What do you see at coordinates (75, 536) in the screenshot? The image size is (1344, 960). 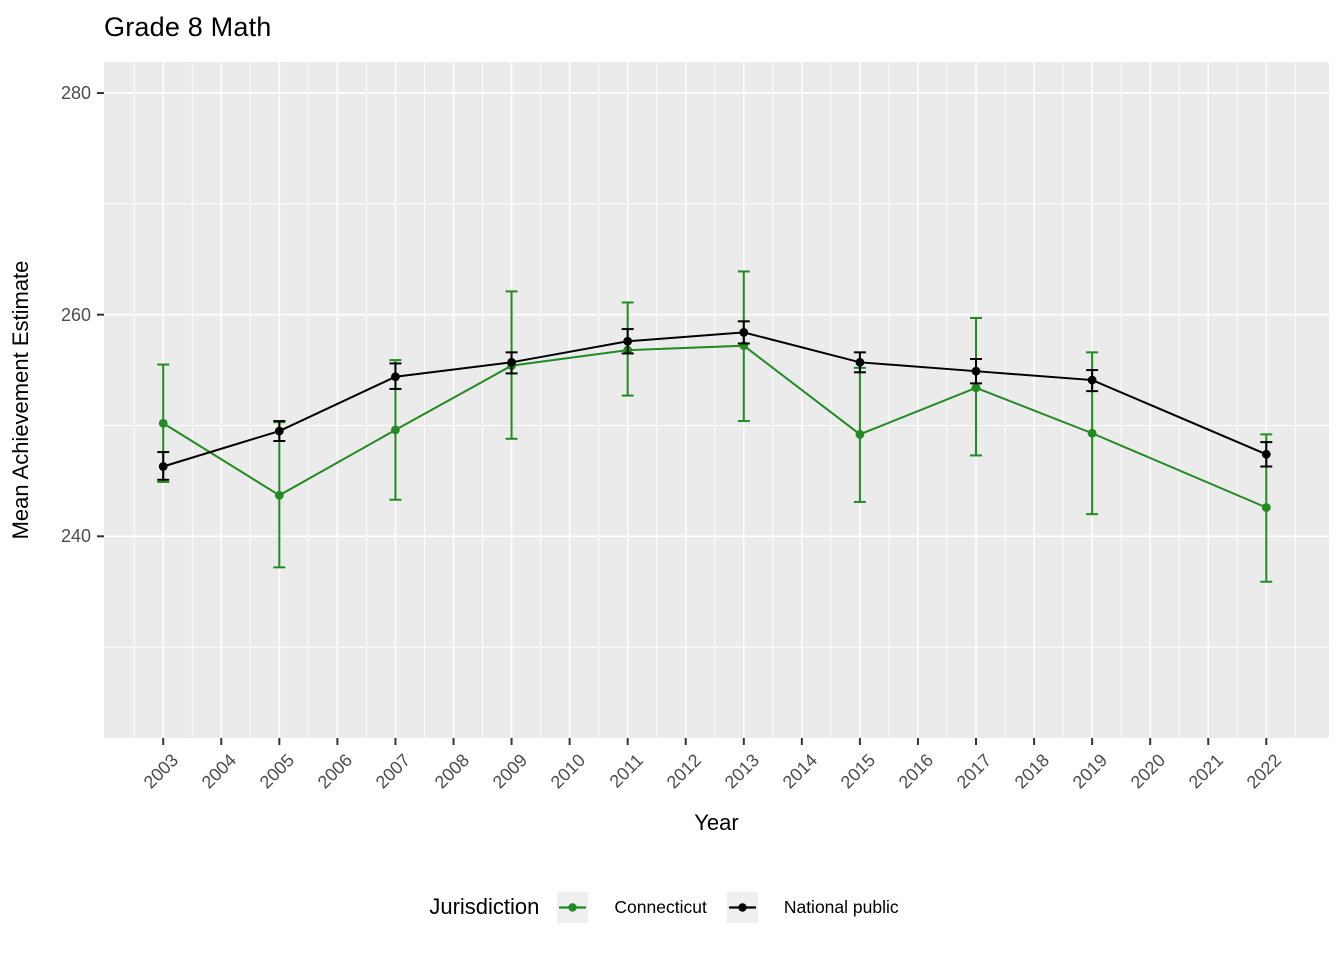 I see `y-tick-label: 240` at bounding box center [75, 536].